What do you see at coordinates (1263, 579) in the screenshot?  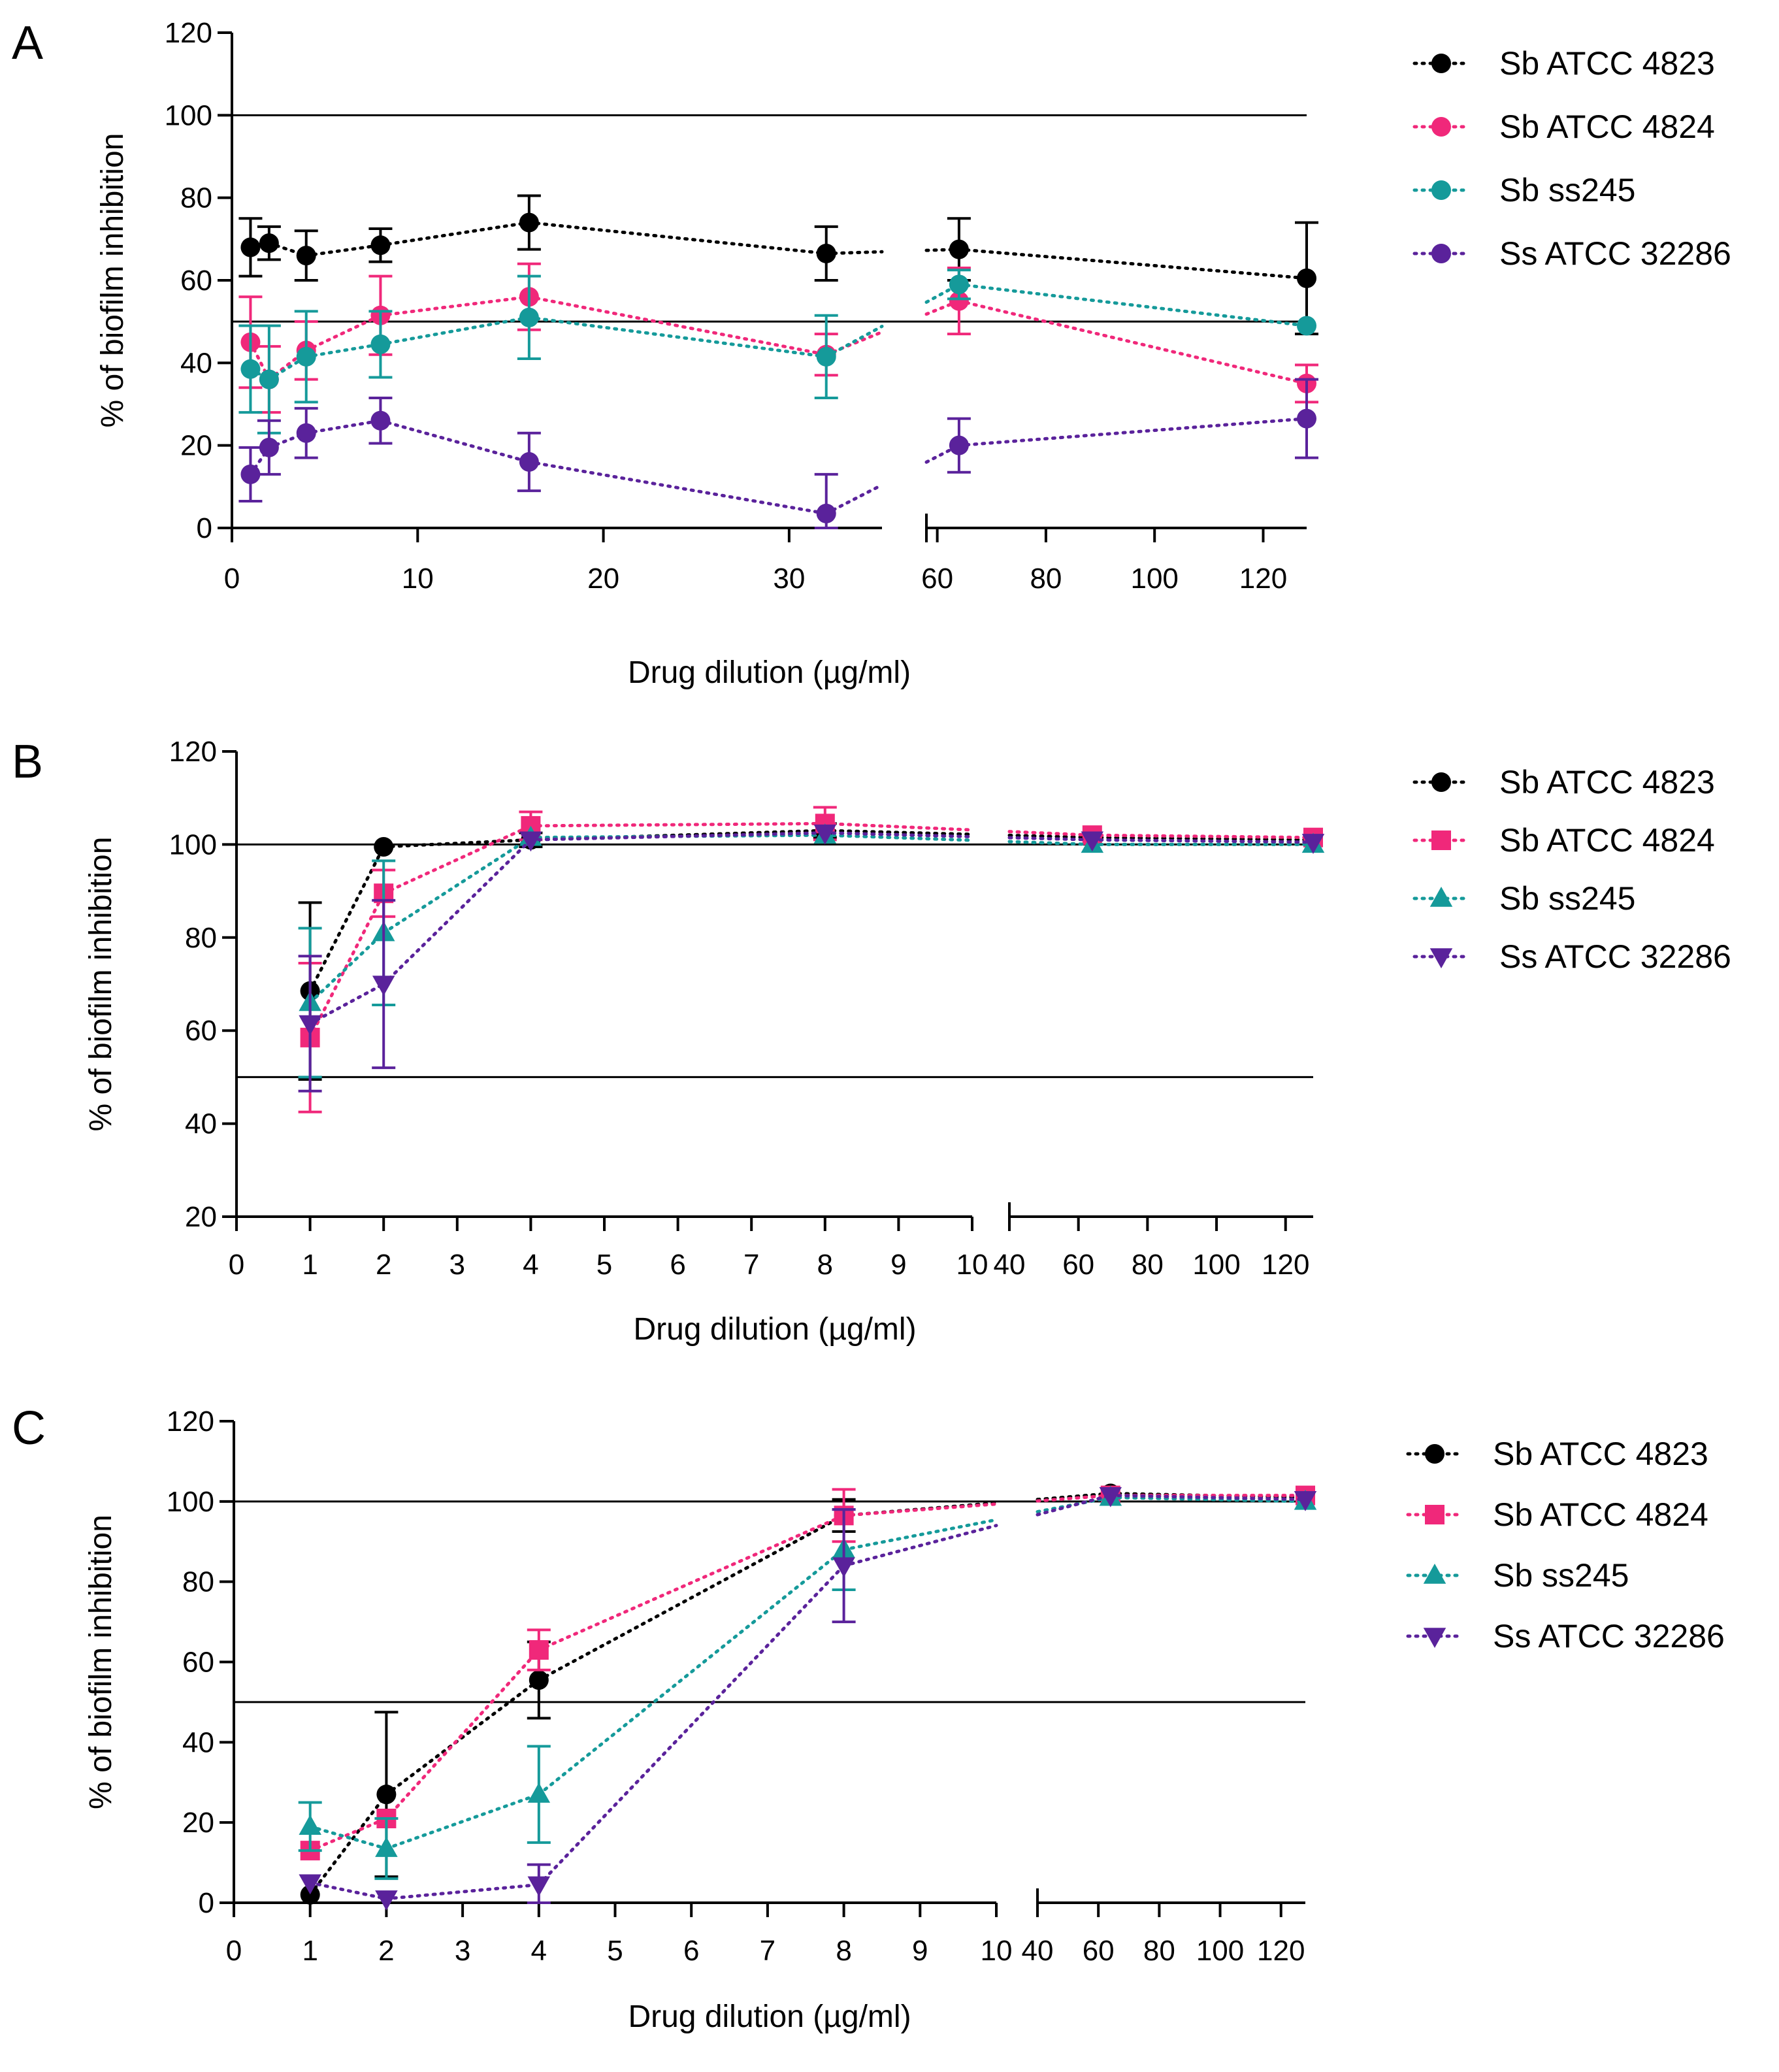 I see `panel-a-x-tick-label: 120` at bounding box center [1263, 579].